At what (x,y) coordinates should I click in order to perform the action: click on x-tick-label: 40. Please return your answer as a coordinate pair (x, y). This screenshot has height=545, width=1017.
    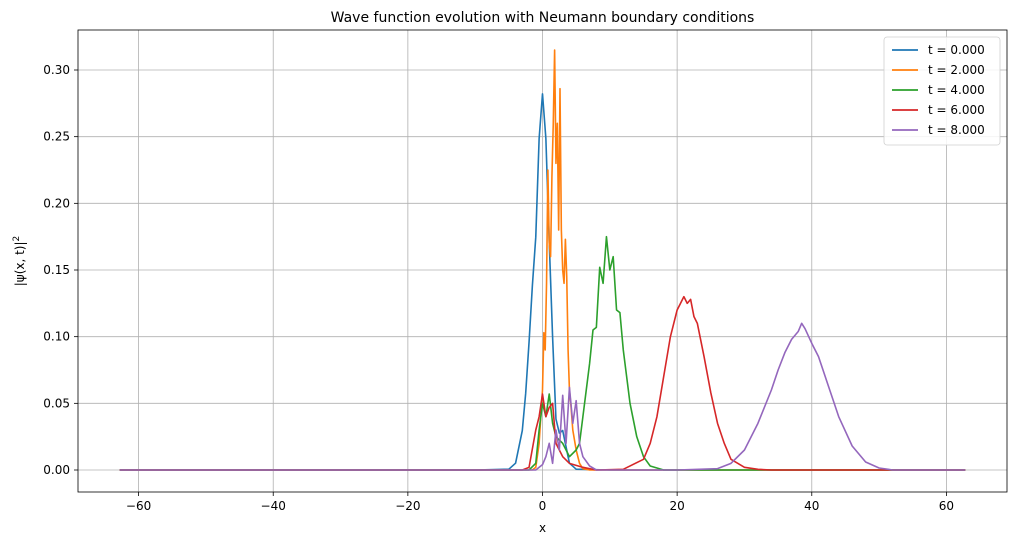
    Looking at the image, I should click on (811, 506).